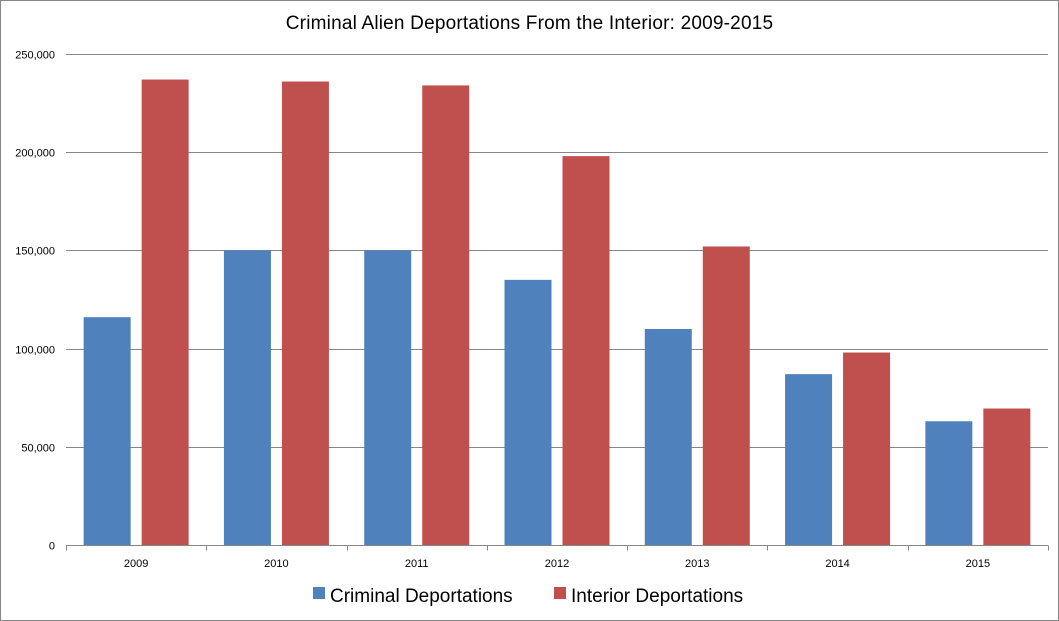 This screenshot has width=1059, height=621. Describe the element at coordinates (35, 56) in the screenshot. I see `y-tick-label: 250,000` at that location.